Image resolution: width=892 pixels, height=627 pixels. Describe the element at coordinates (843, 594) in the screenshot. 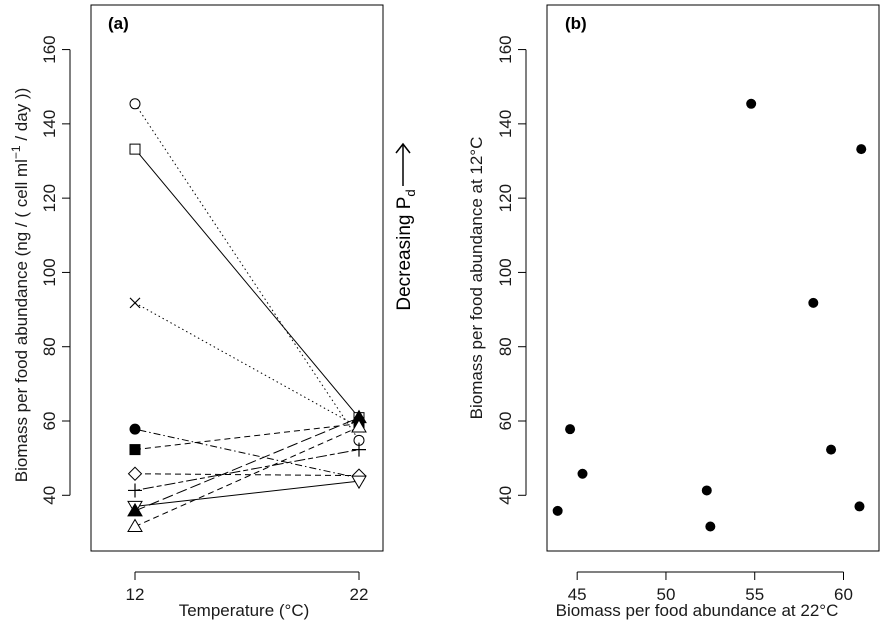

I see `x-tick-label: 60` at that location.